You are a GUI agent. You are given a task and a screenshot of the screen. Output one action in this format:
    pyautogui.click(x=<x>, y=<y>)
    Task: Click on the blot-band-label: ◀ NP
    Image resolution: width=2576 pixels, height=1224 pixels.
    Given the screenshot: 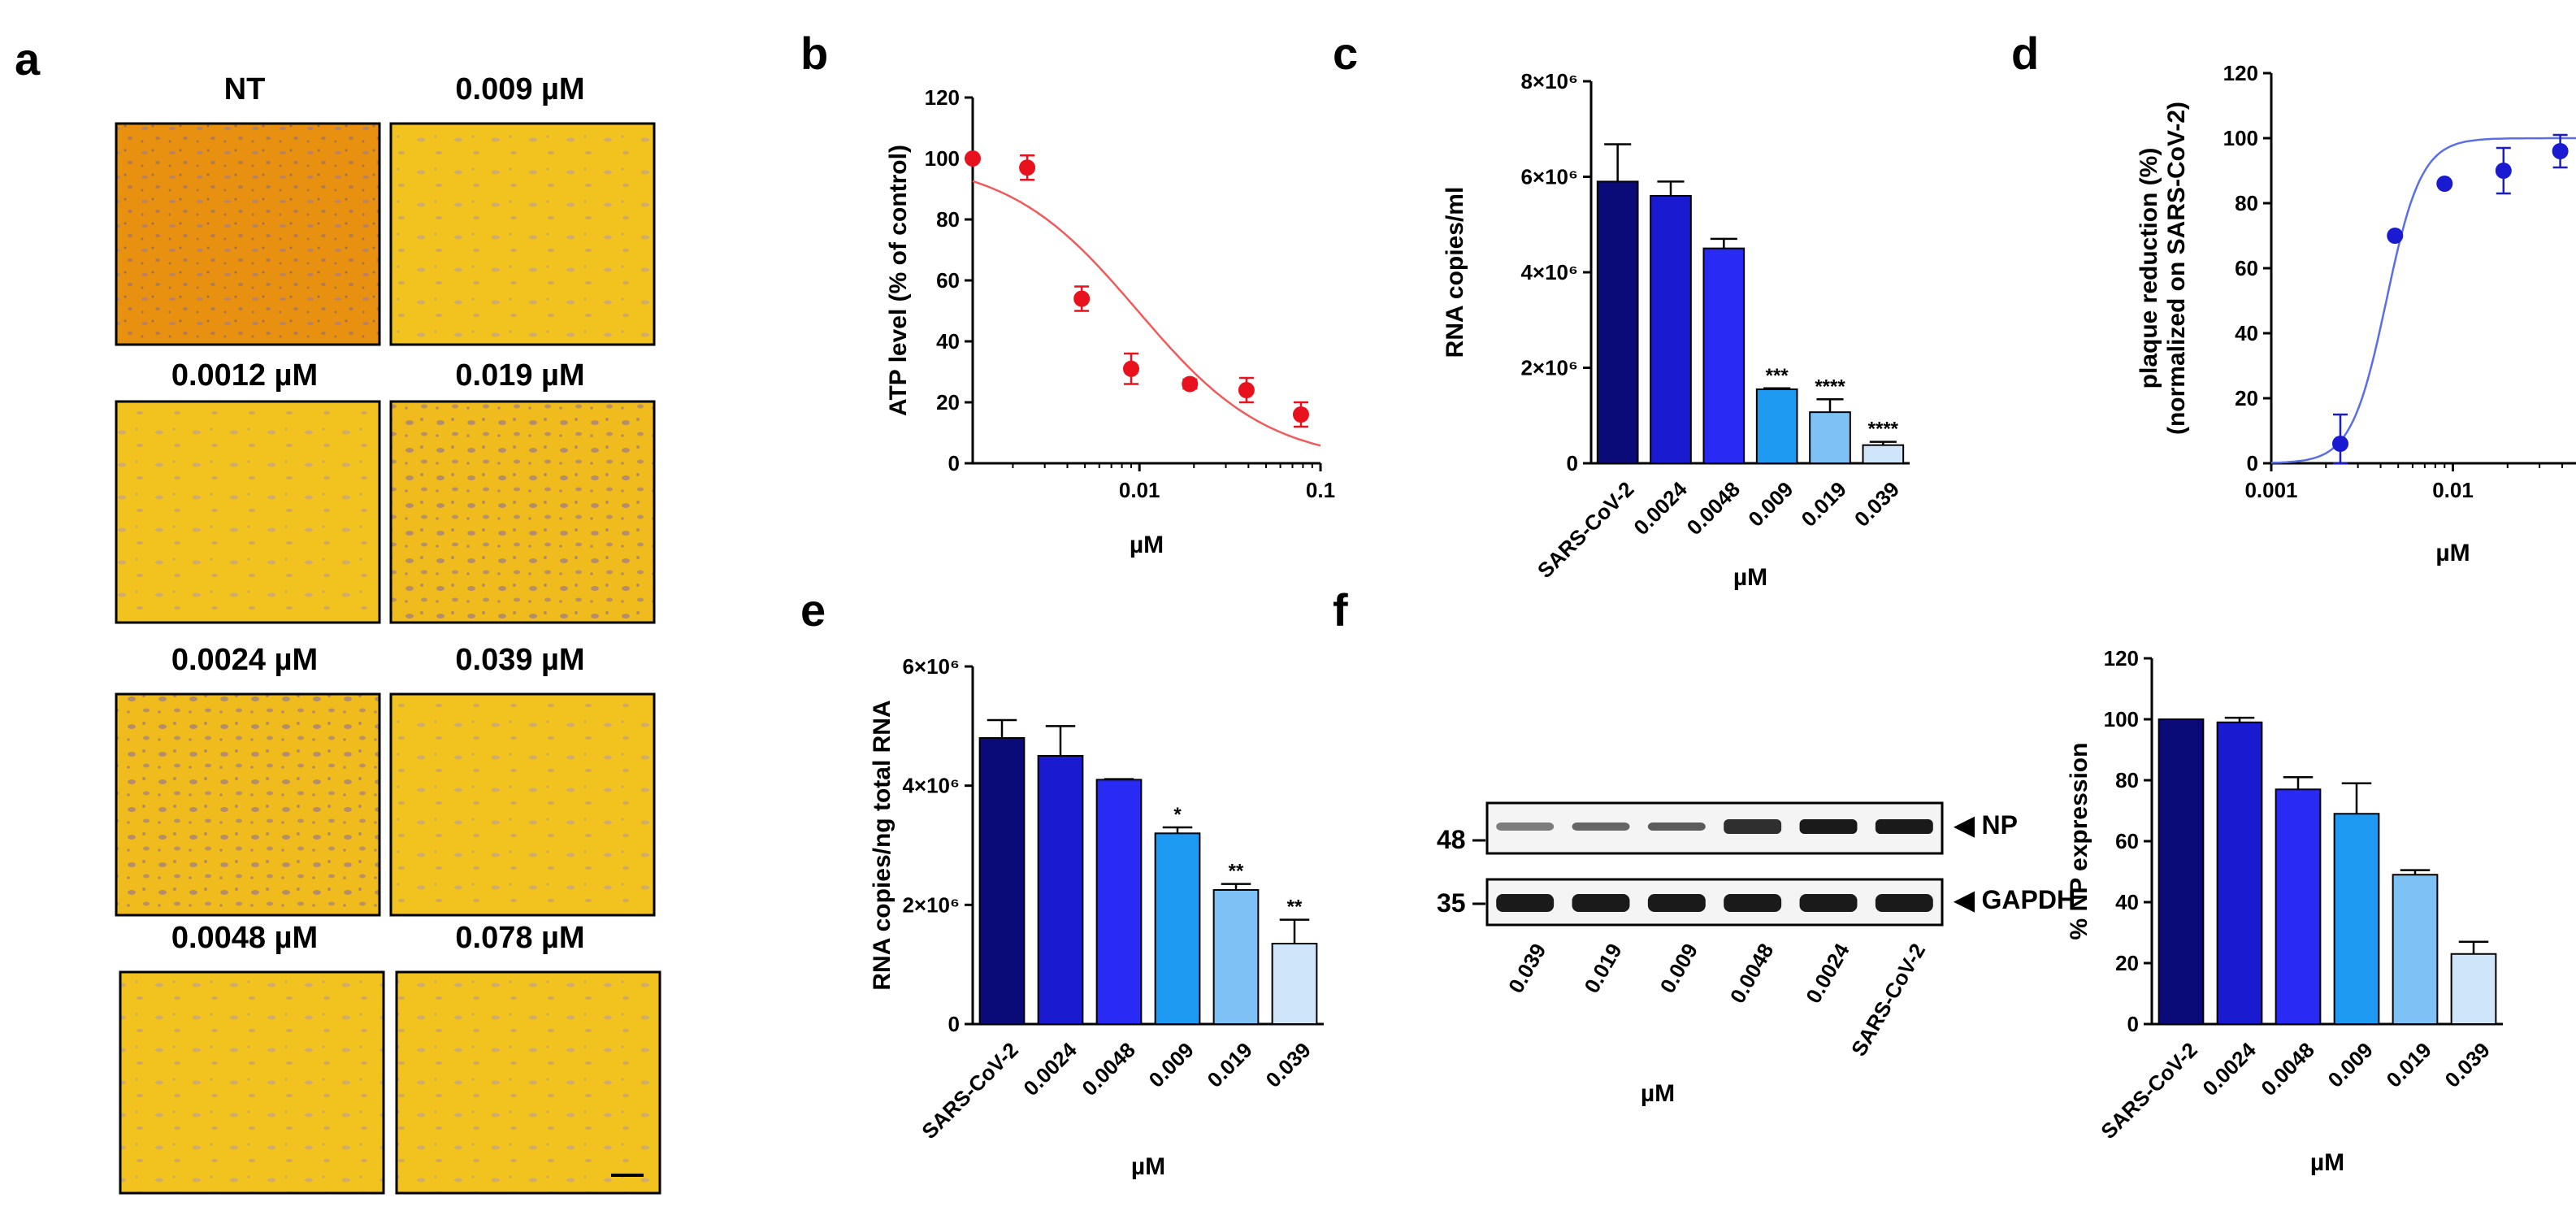 What is the action you would take?
    pyautogui.click(x=1986, y=825)
    